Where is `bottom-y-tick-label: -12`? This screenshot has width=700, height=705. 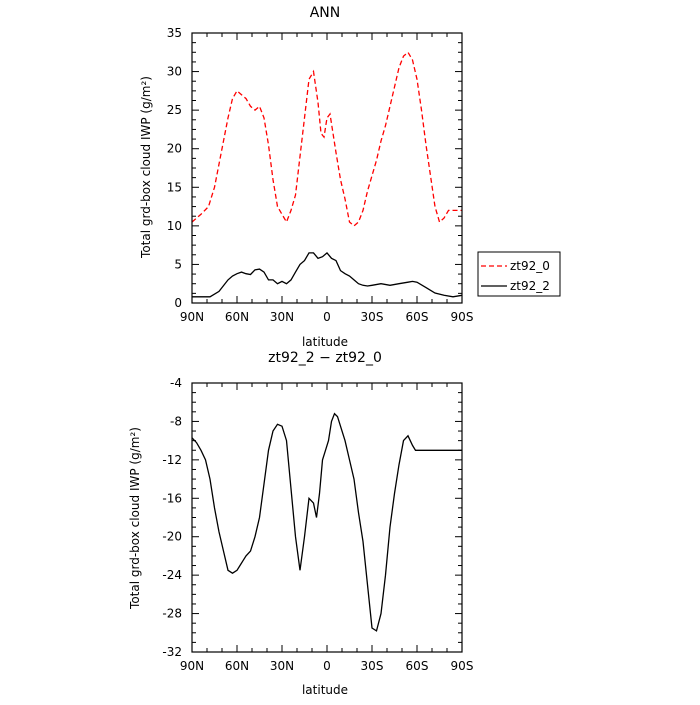 bottom-y-tick-label: -12 is located at coordinates (172, 460).